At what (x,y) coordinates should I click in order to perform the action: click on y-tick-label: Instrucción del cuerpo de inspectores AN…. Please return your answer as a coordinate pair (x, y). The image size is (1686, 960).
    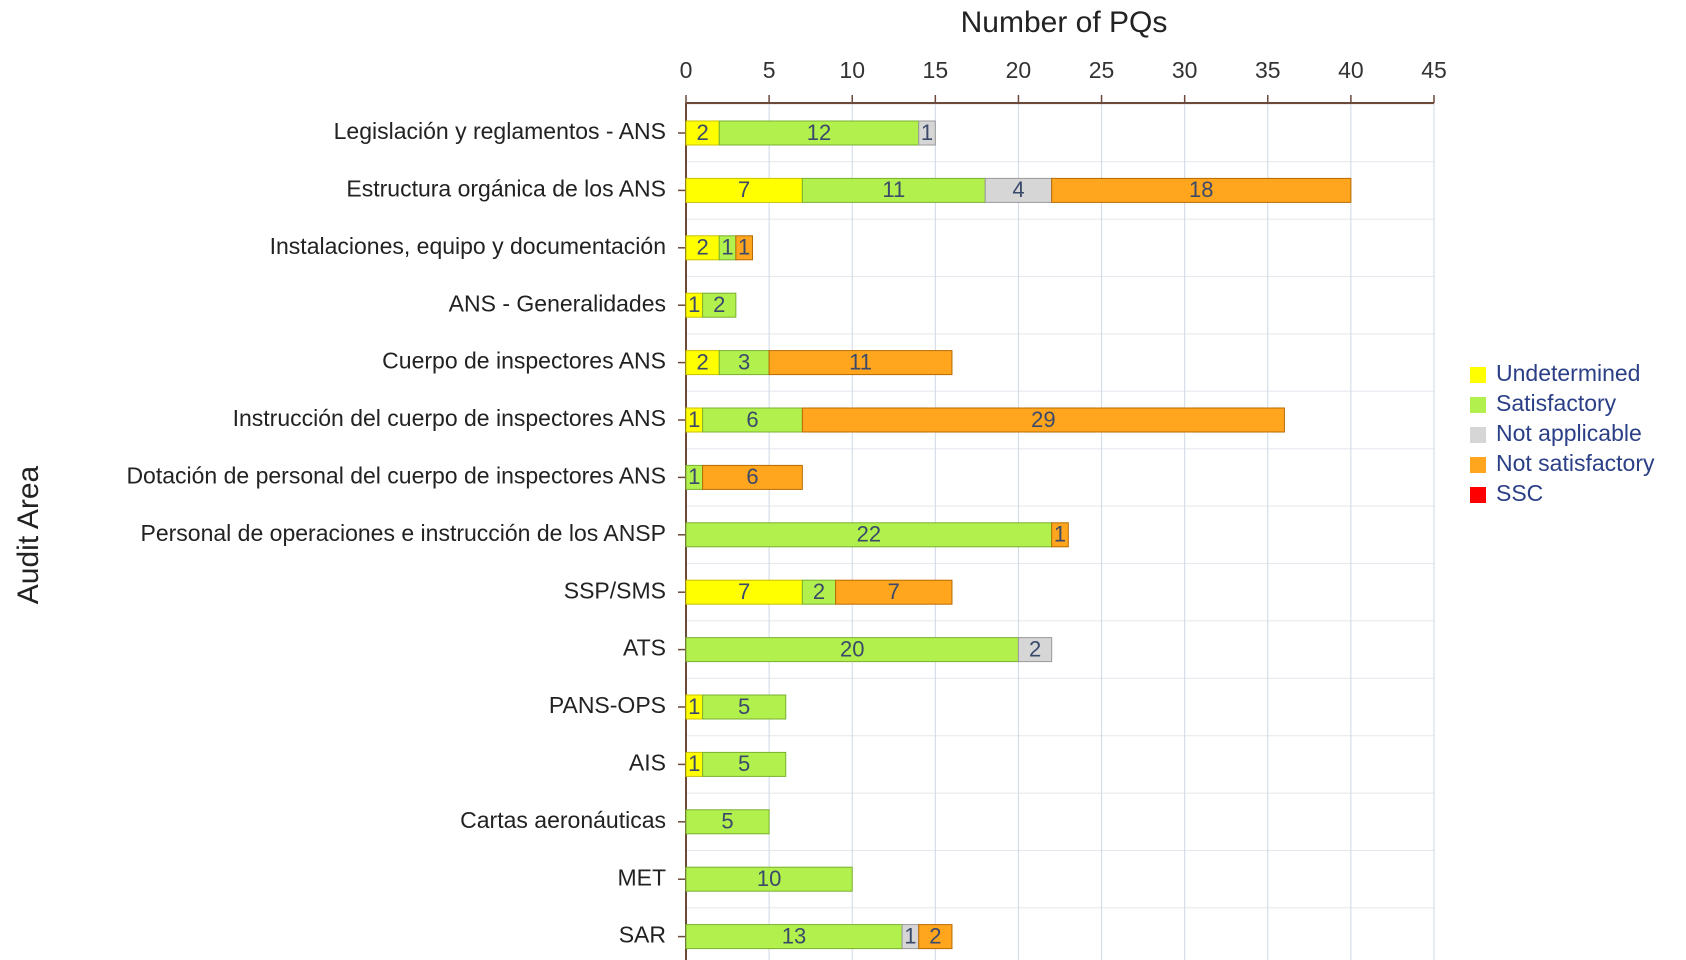
    Looking at the image, I should click on (449, 418).